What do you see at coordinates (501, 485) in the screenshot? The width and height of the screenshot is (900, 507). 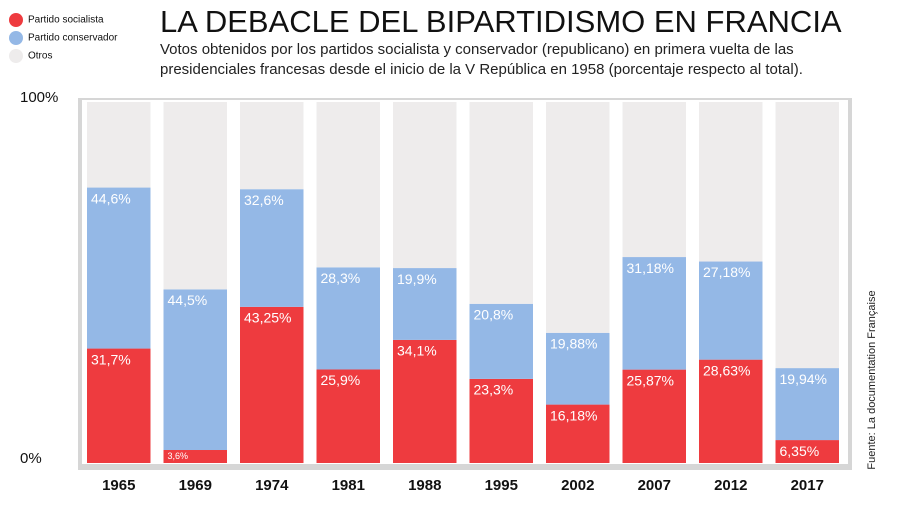 I see `x-tick-label: 1995` at bounding box center [501, 485].